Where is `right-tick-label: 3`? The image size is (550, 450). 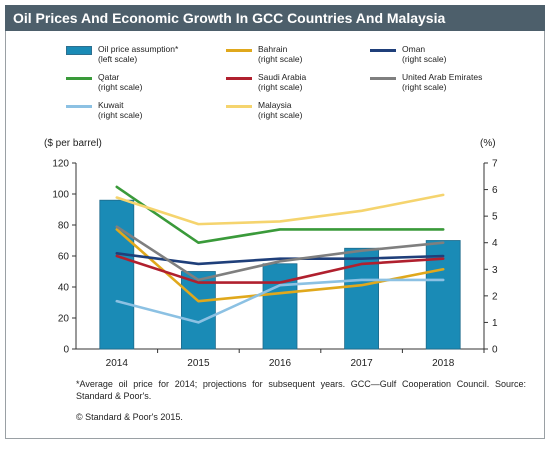
right-tick-label: 3 is located at coordinates (495, 270).